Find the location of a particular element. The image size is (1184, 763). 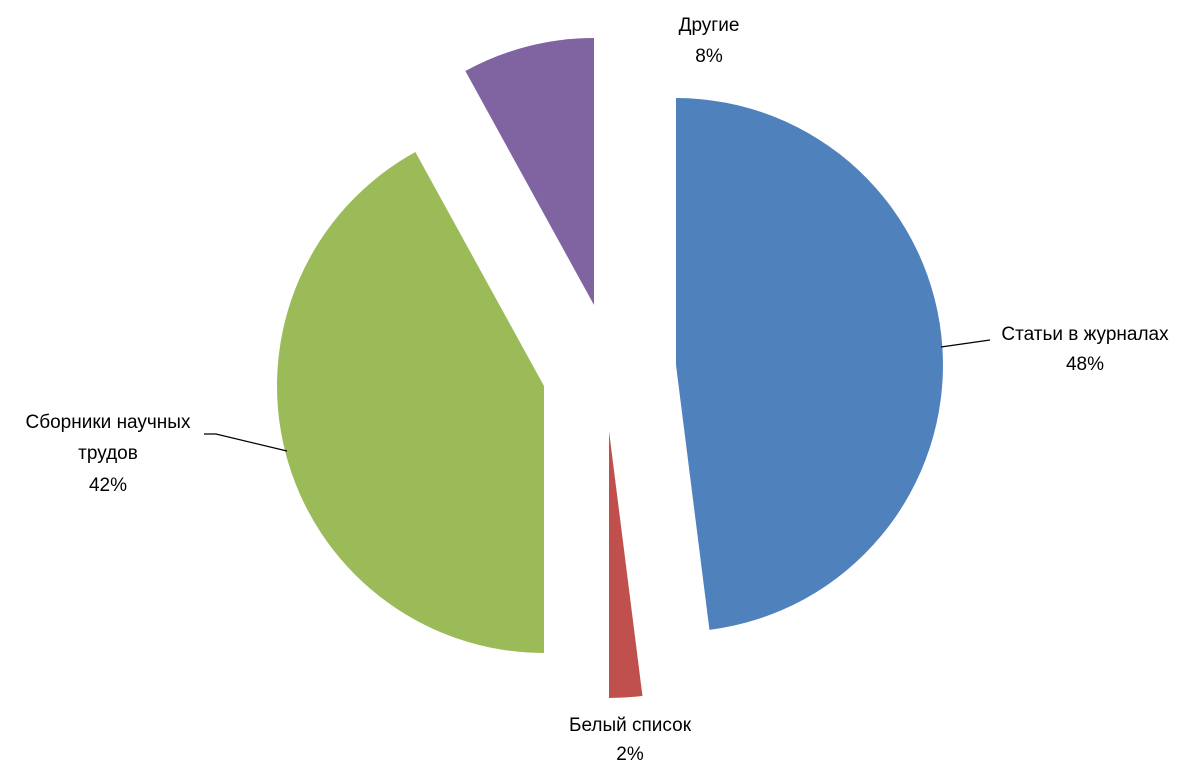

slice-percent-label-3: 42% is located at coordinates (108, 485).